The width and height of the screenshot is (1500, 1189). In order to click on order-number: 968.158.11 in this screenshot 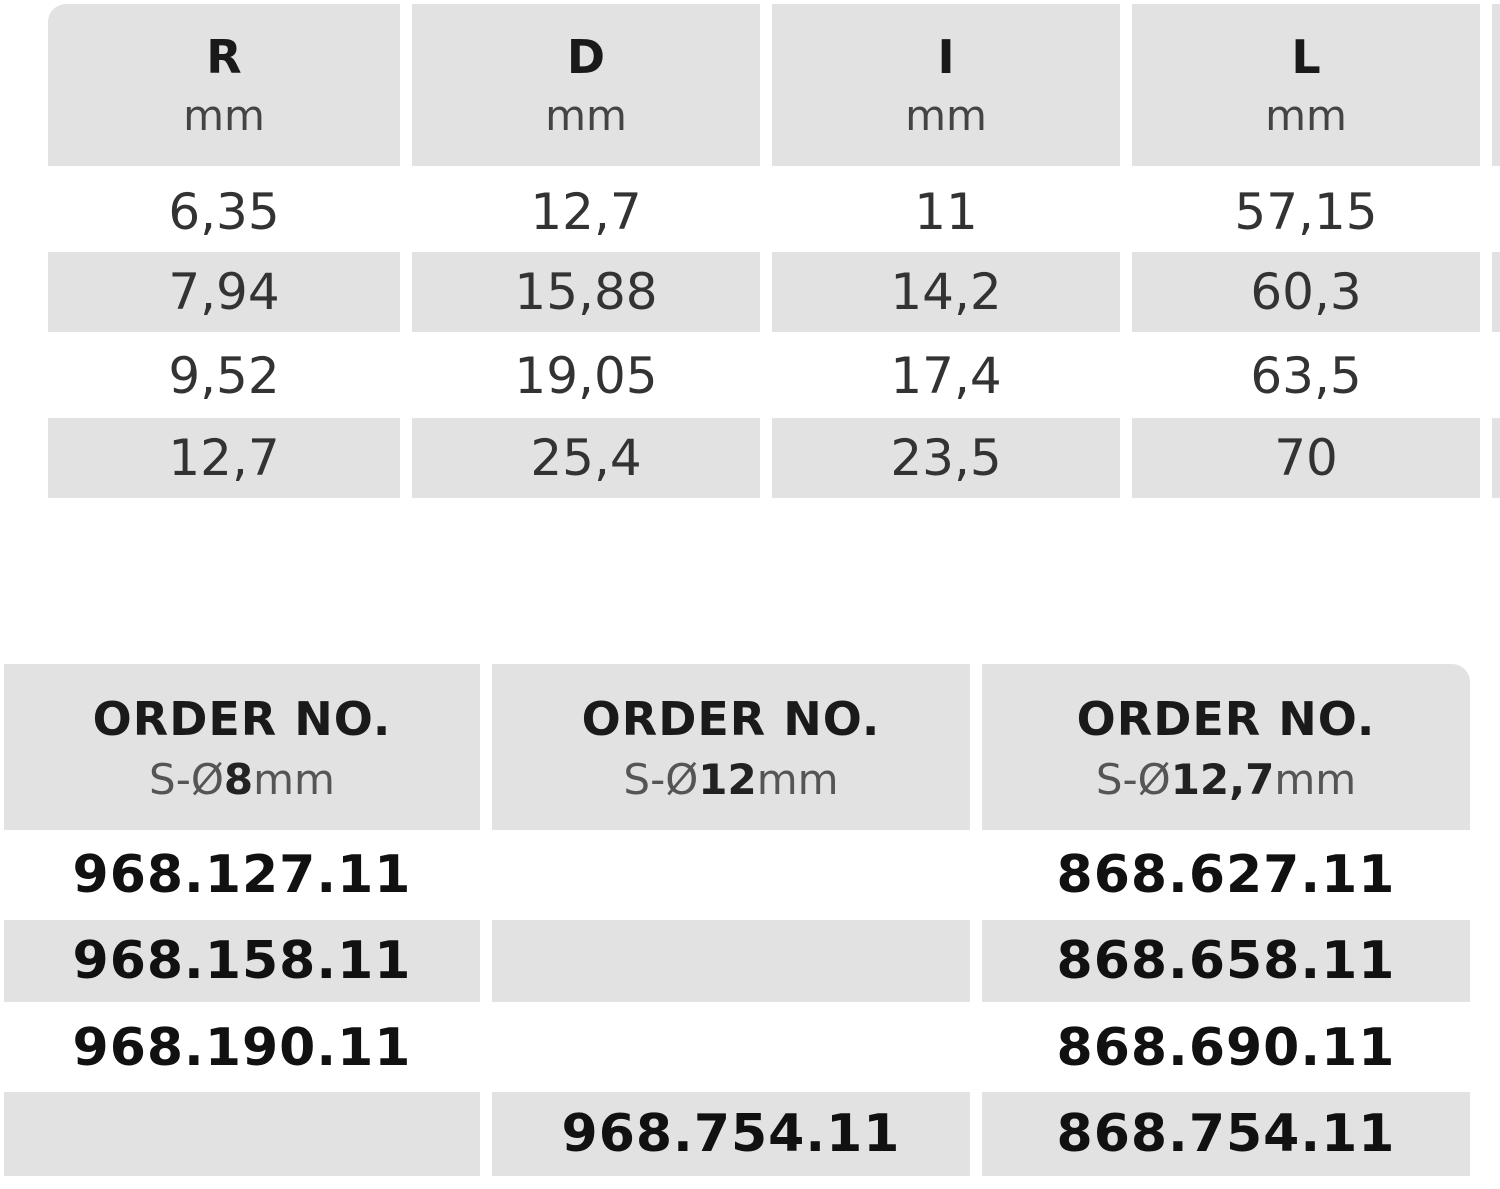, I will do `click(242, 961)`.